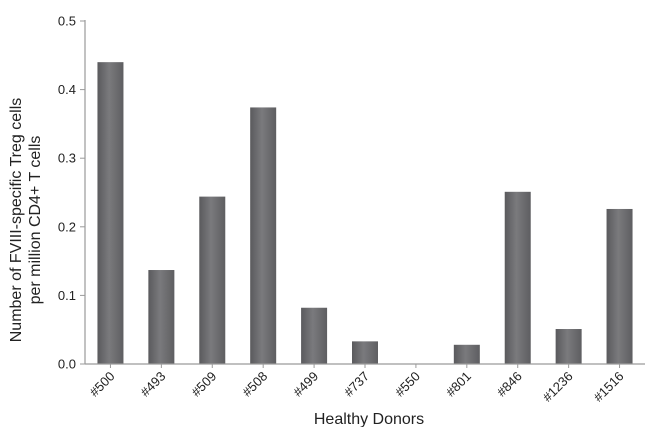  Describe the element at coordinates (608, 387) in the screenshot. I see `x-tick-label: #1516` at that location.